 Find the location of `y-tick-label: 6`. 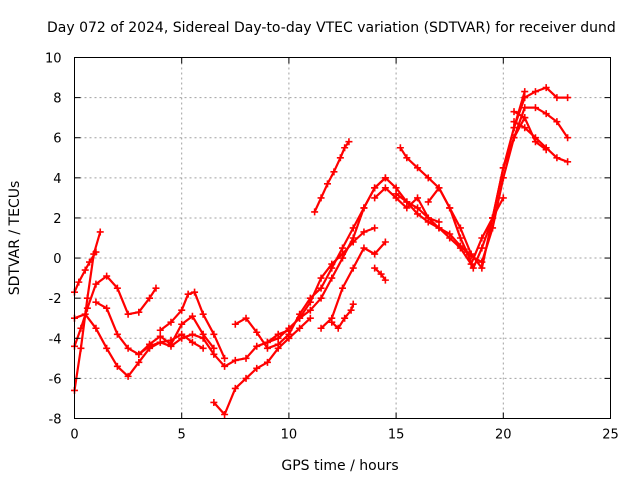

y-tick-label: 6 is located at coordinates (57, 139).